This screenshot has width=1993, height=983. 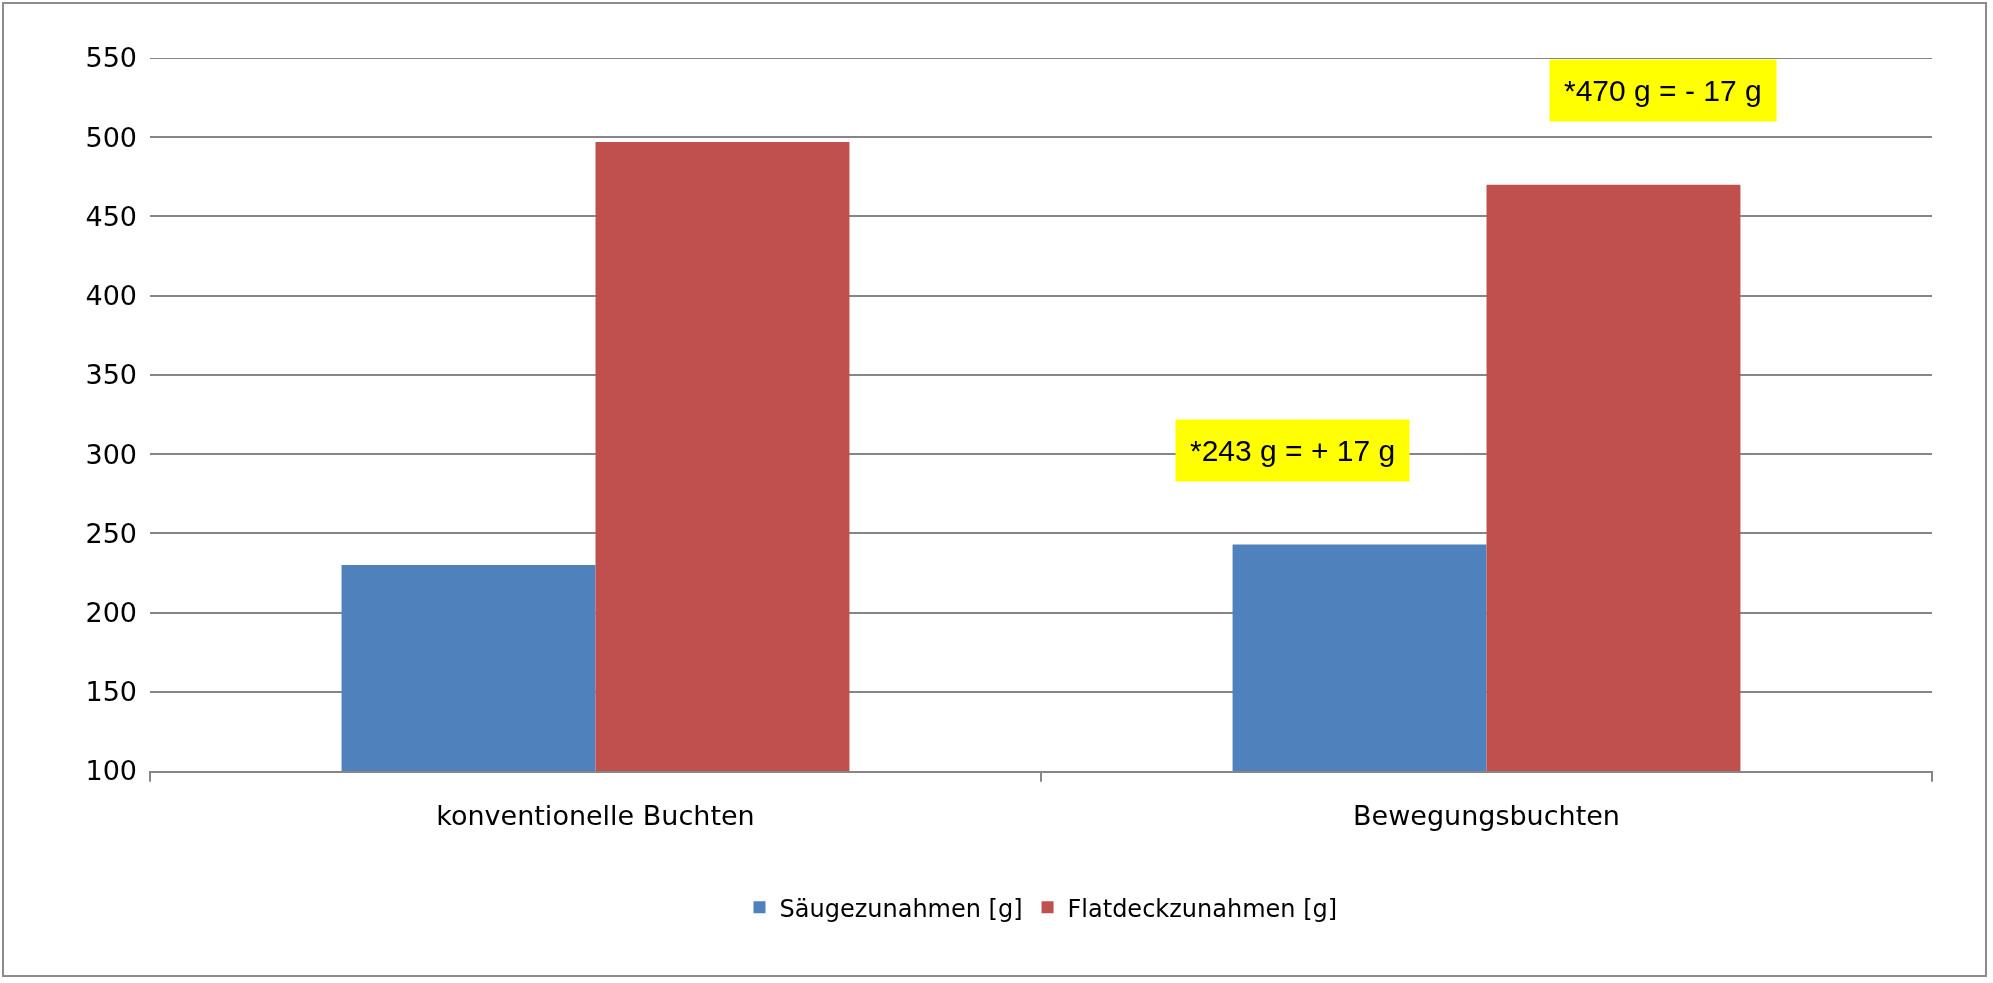 I want to click on annotation: *470 g = - 17 g, so click(x=1663, y=90).